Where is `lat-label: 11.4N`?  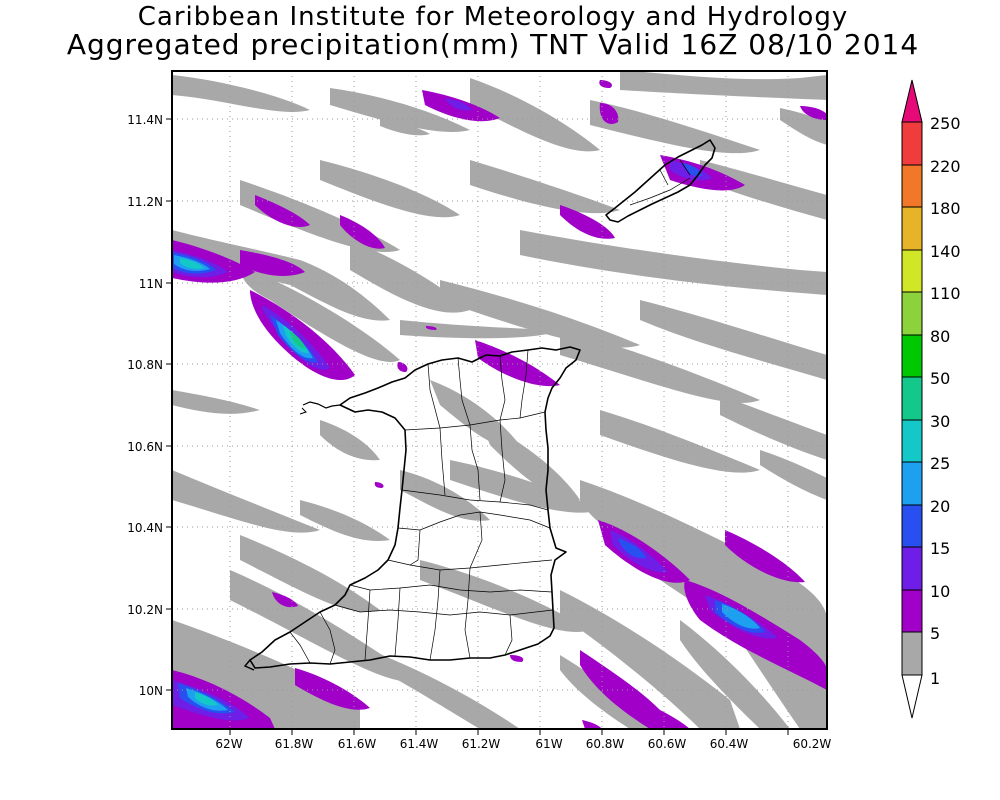
lat-label: 11.4N is located at coordinates (145, 120).